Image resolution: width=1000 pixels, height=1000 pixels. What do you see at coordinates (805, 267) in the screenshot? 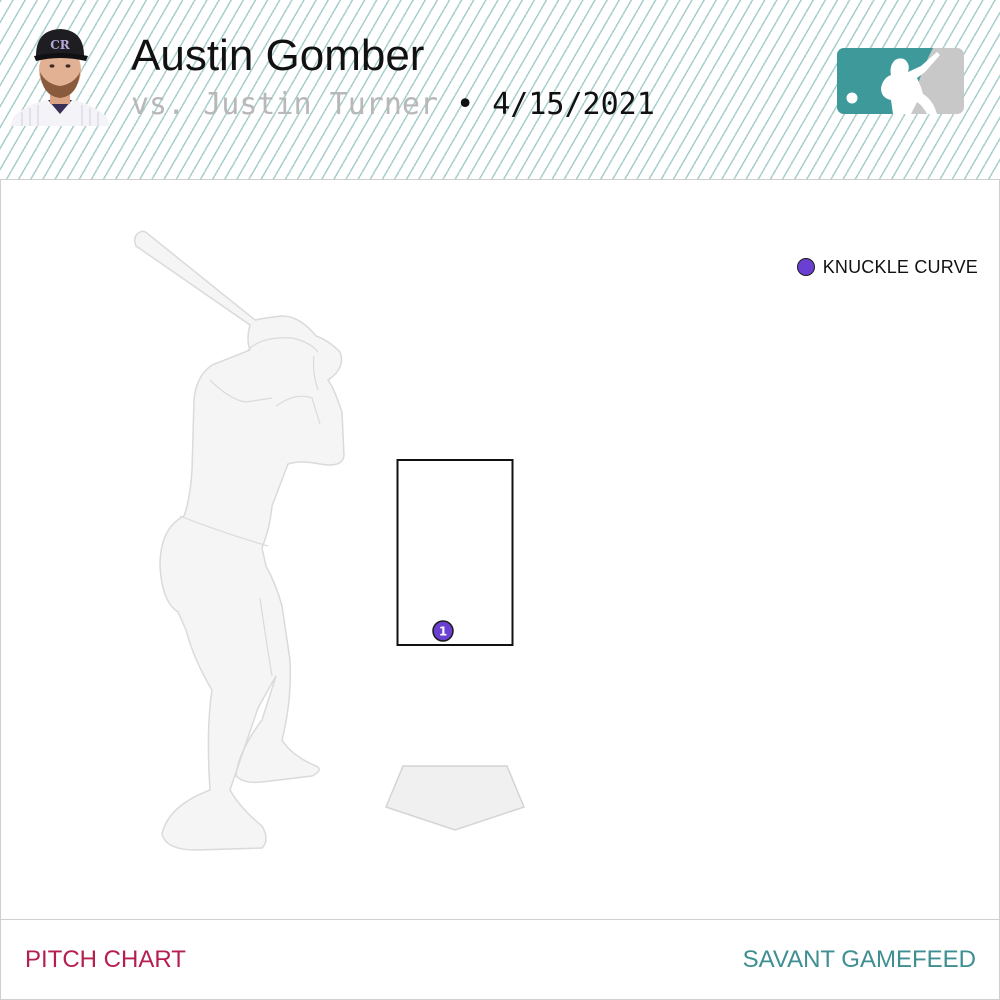
I see `legend-dot-icon` at bounding box center [805, 267].